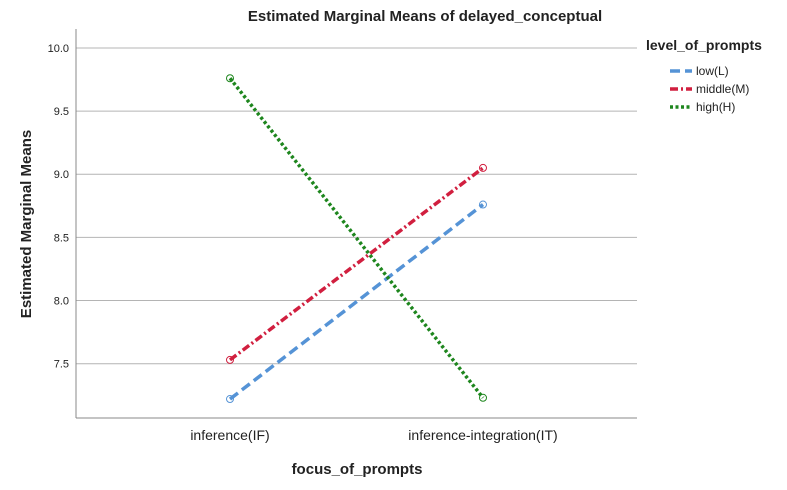 The image size is (787, 490). Describe the element at coordinates (61, 365) in the screenshot. I see `y-tick-label: 7.5` at that location.